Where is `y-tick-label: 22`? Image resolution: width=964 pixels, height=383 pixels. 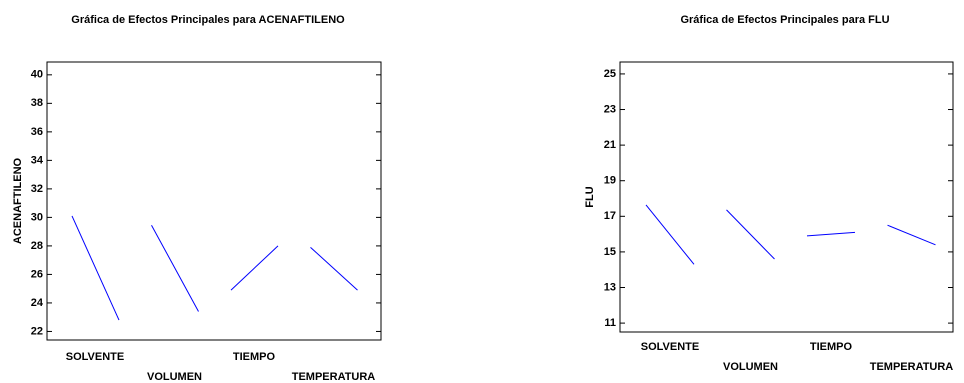 y-tick-label: 22 is located at coordinates (37, 331).